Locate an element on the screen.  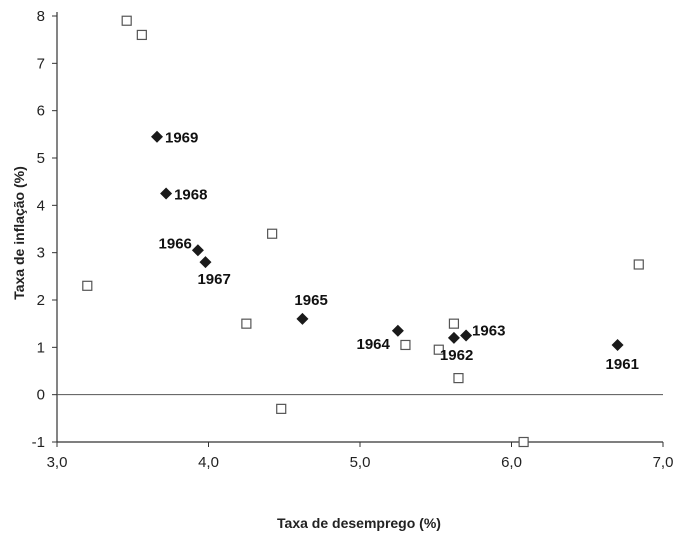
y-tick-label: 8 is located at coordinates (41, 16).